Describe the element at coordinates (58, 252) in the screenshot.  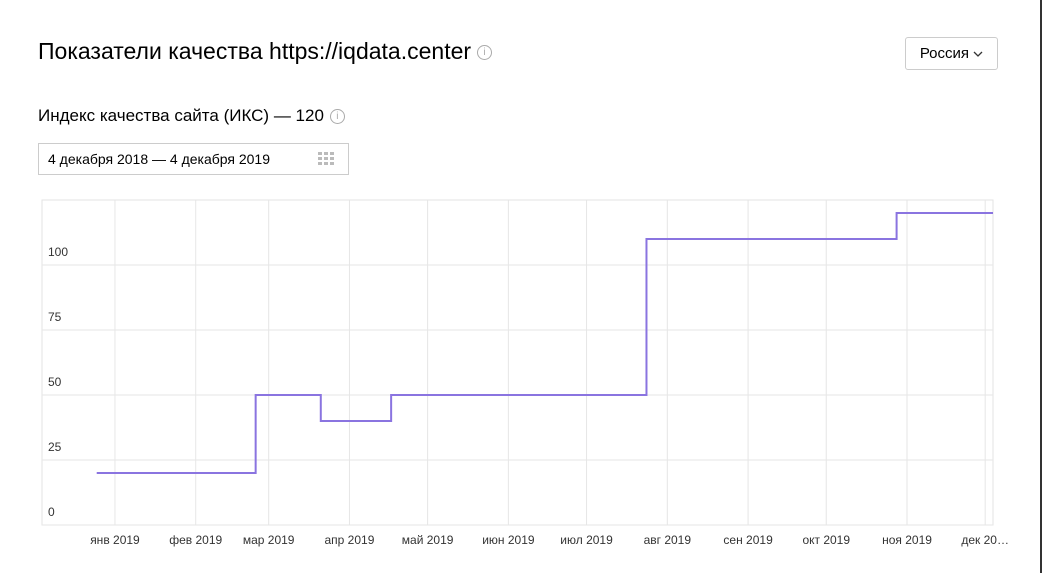
I see `y-tick-label: 100` at that location.